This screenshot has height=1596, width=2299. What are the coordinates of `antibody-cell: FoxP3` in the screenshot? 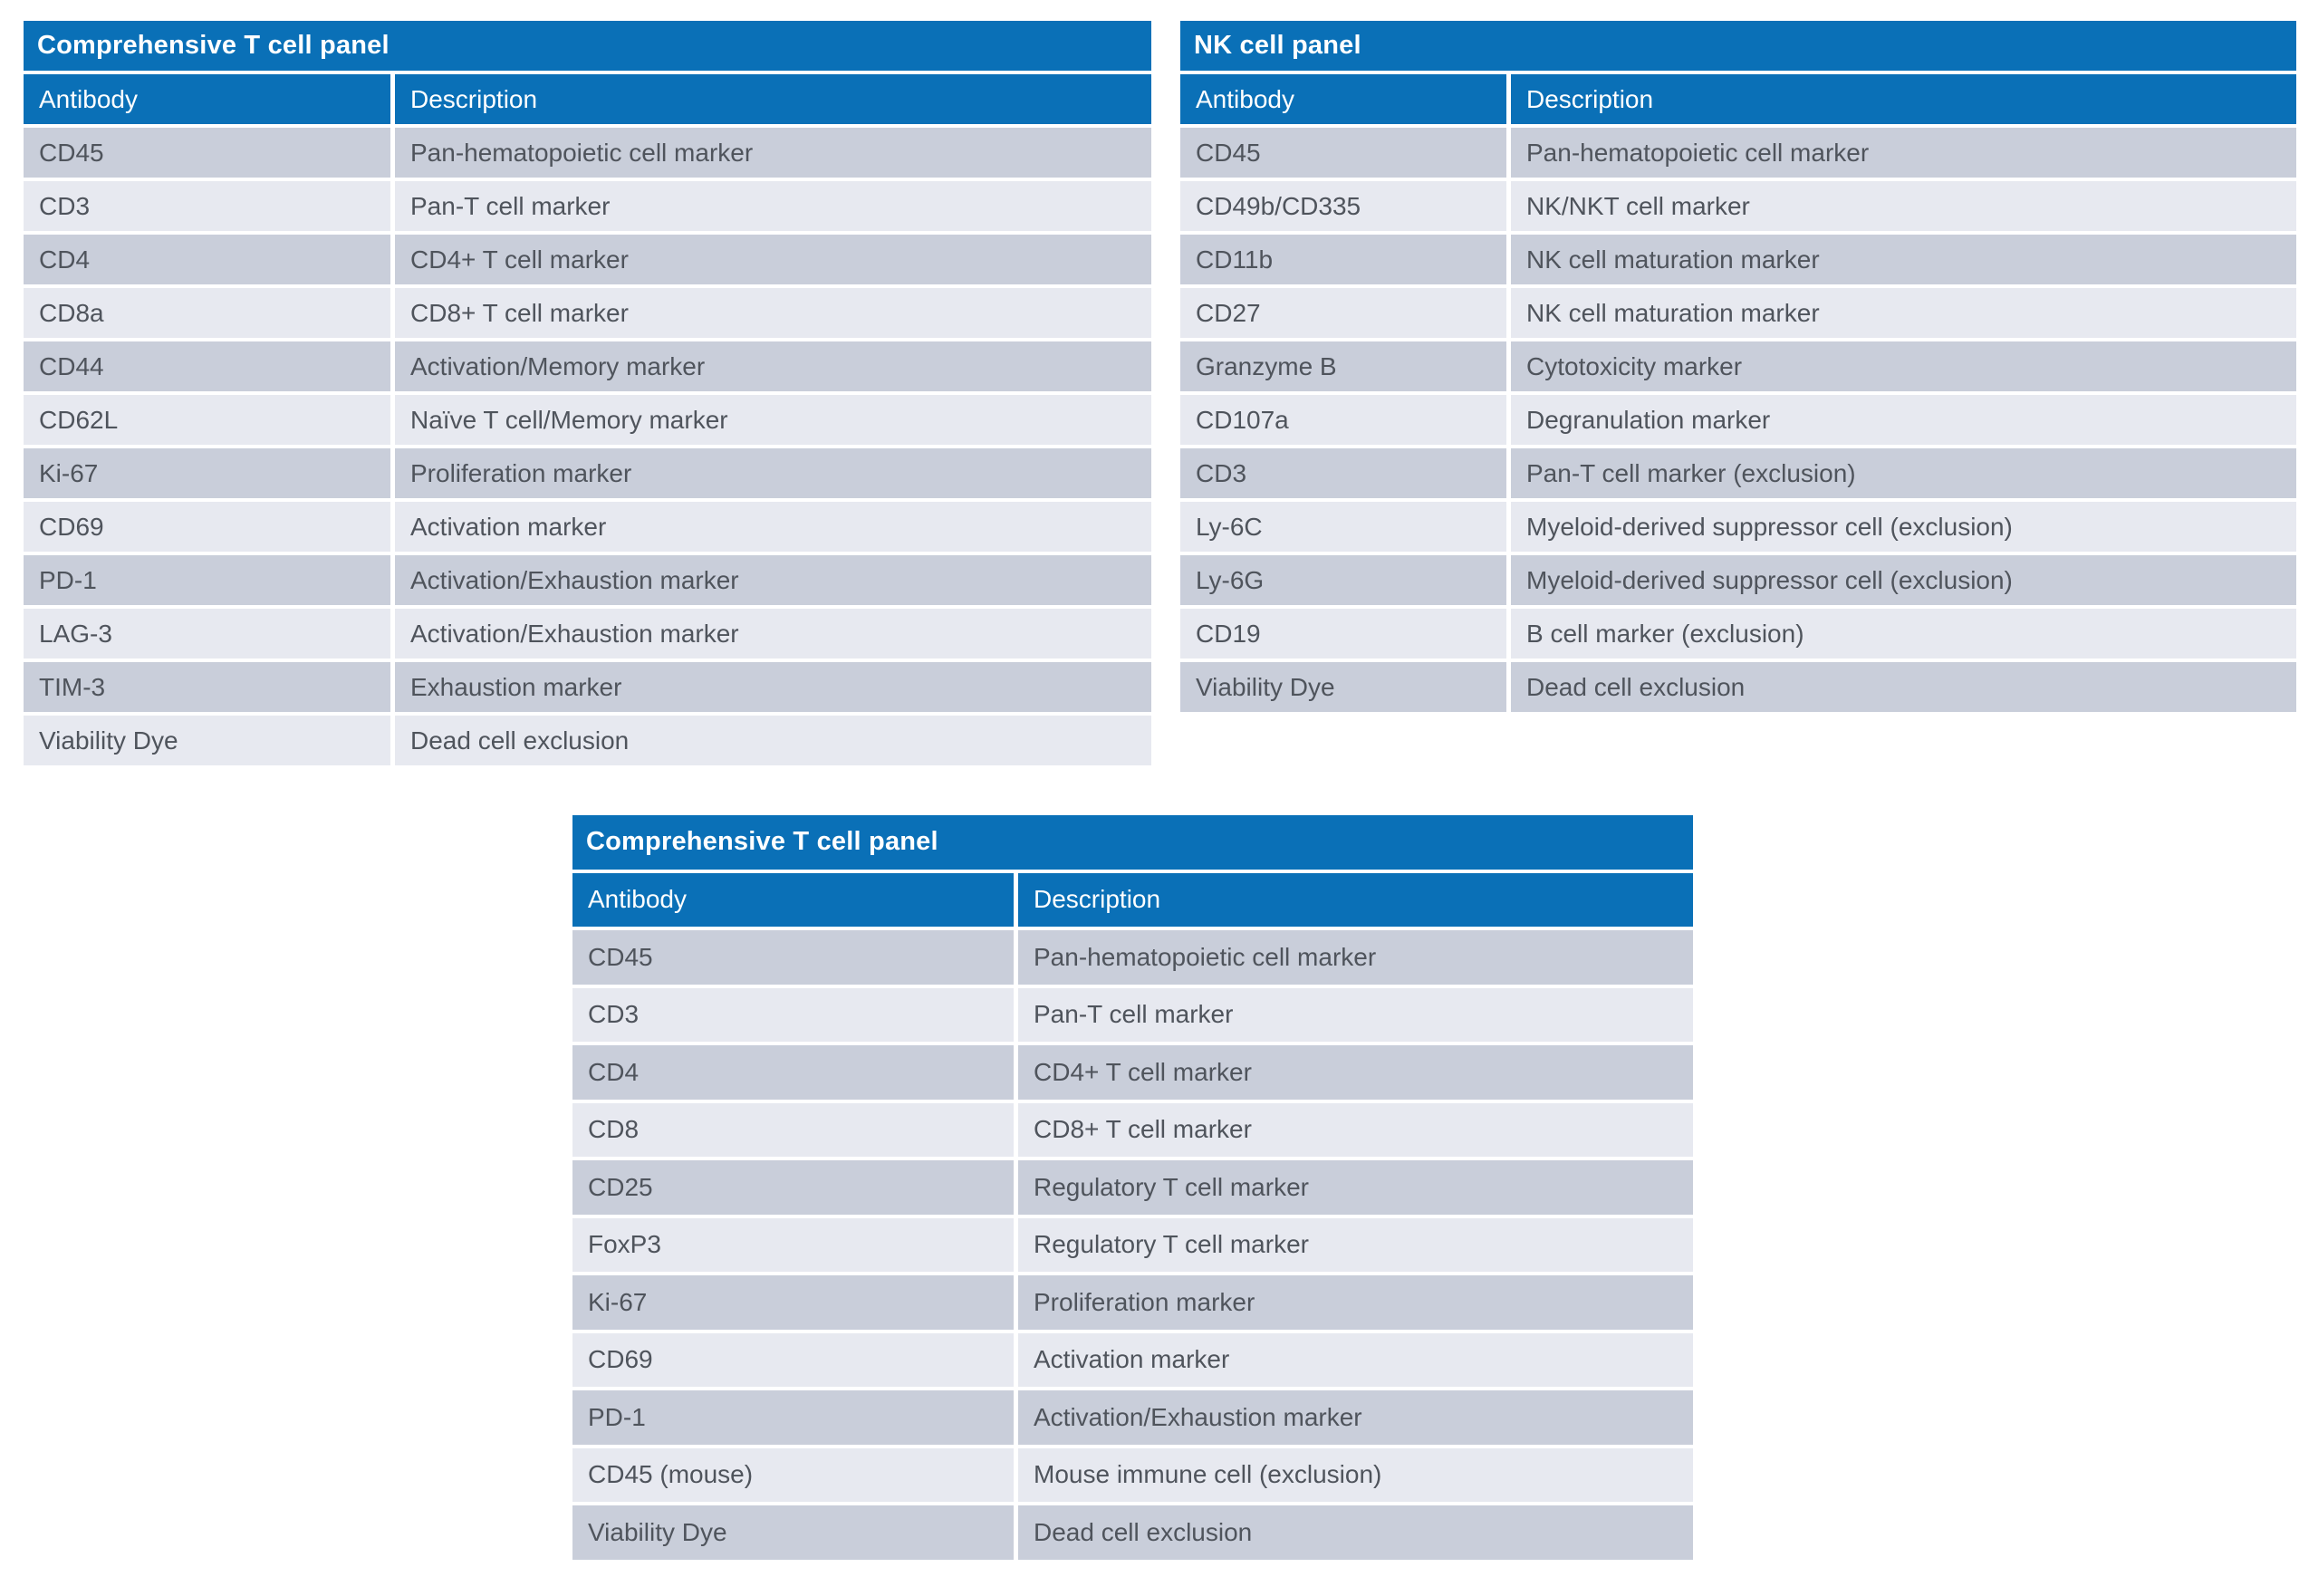 It's located at (793, 1244).